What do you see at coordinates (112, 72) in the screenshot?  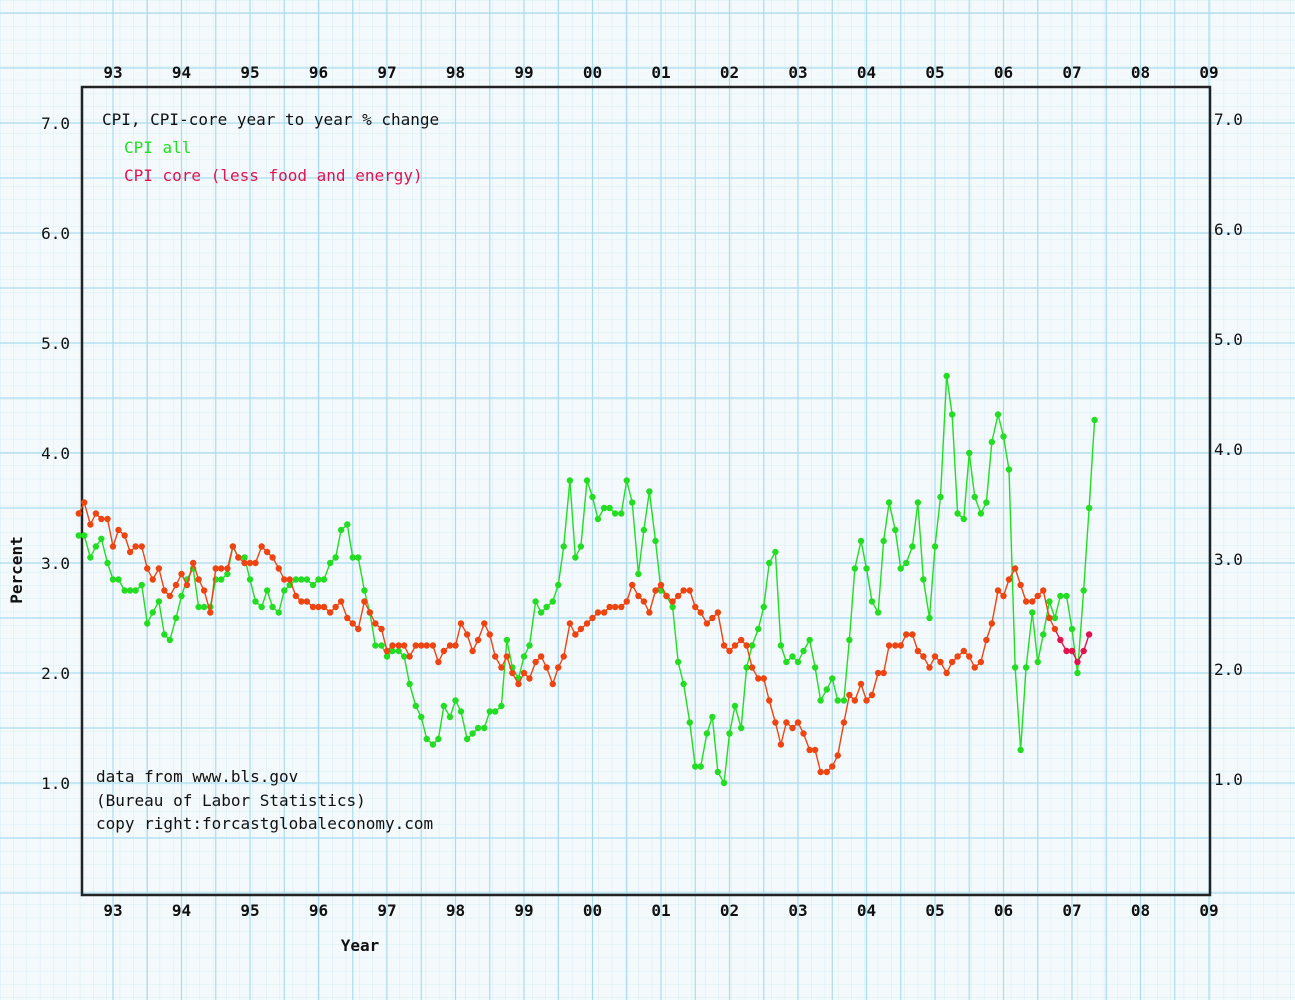 I see `x-tick-label-top: 93` at bounding box center [112, 72].